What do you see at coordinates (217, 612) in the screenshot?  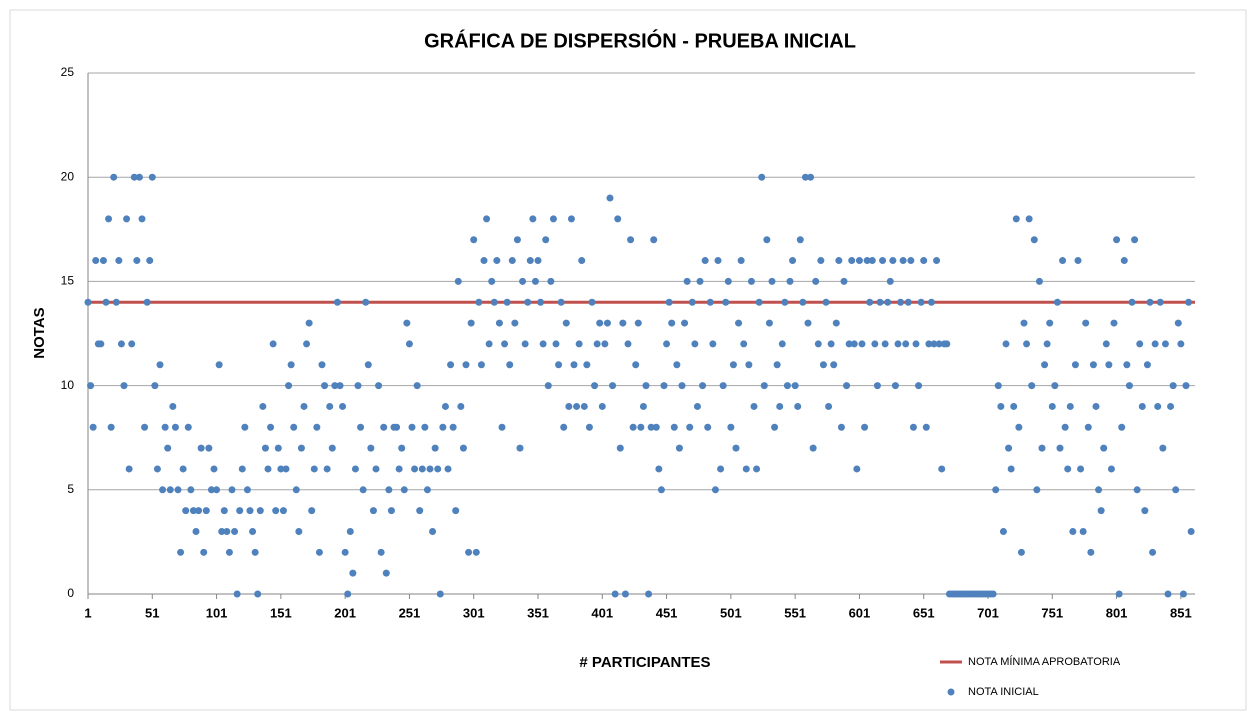 I see `x-tick-label: 101` at bounding box center [217, 612].